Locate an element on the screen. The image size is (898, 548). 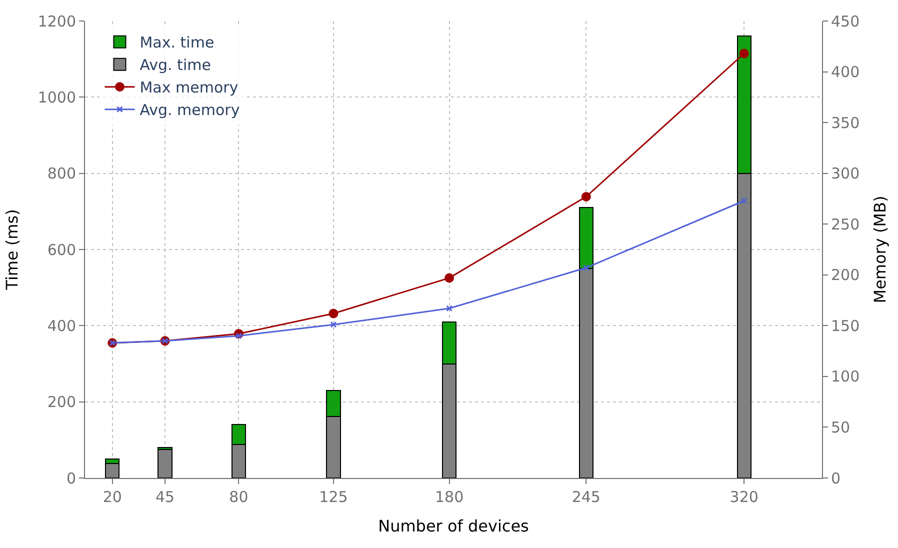
y2-tick-label: 200 is located at coordinates (845, 275).